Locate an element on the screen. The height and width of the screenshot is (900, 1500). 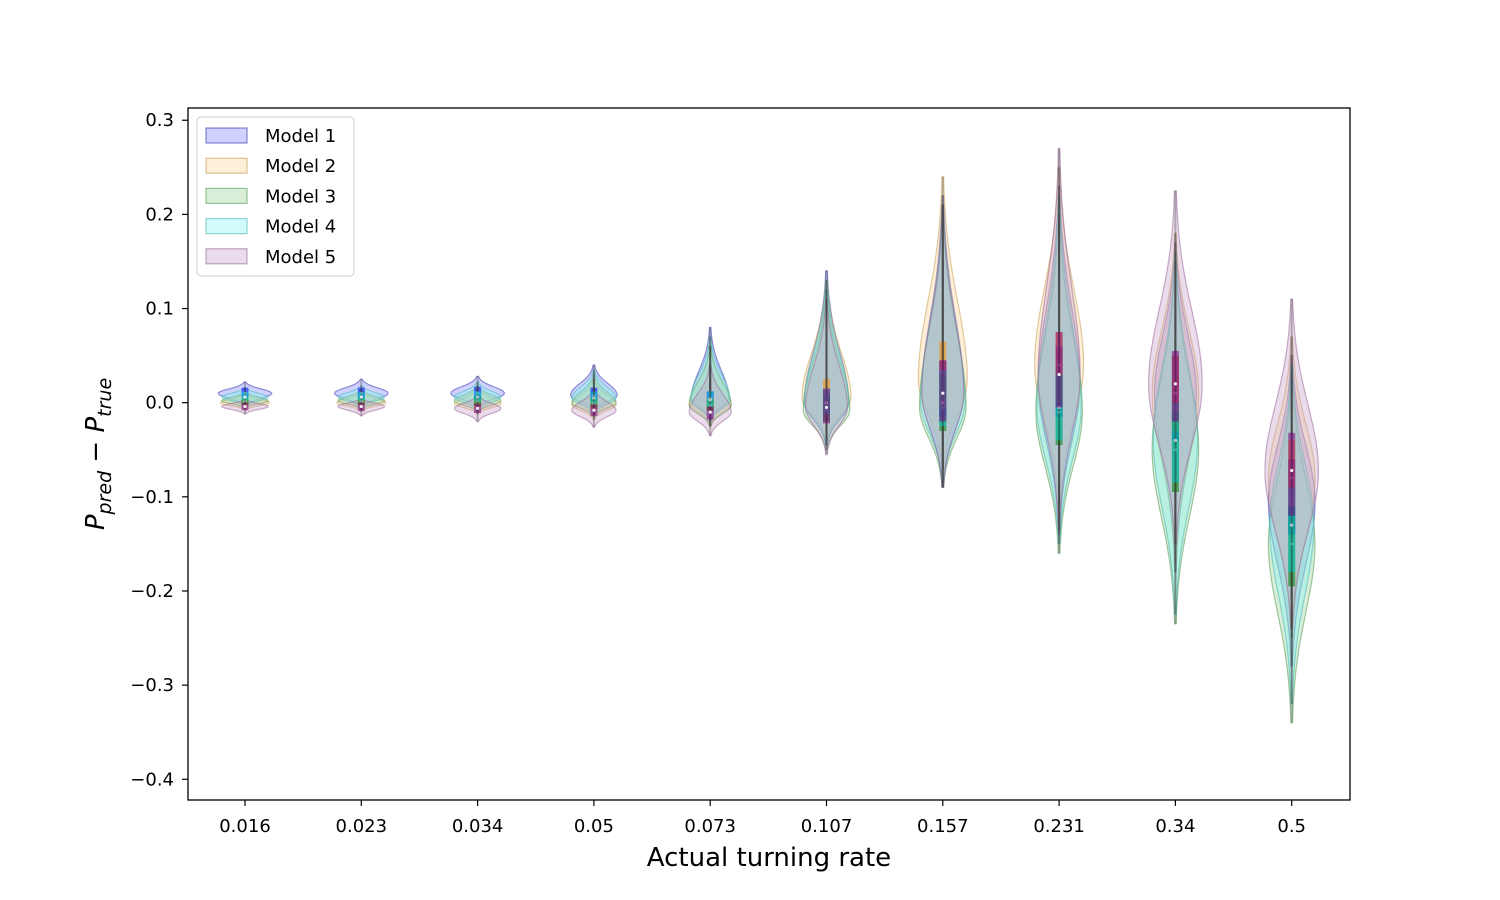
y-tick-label: −0.2 is located at coordinates (152, 591).